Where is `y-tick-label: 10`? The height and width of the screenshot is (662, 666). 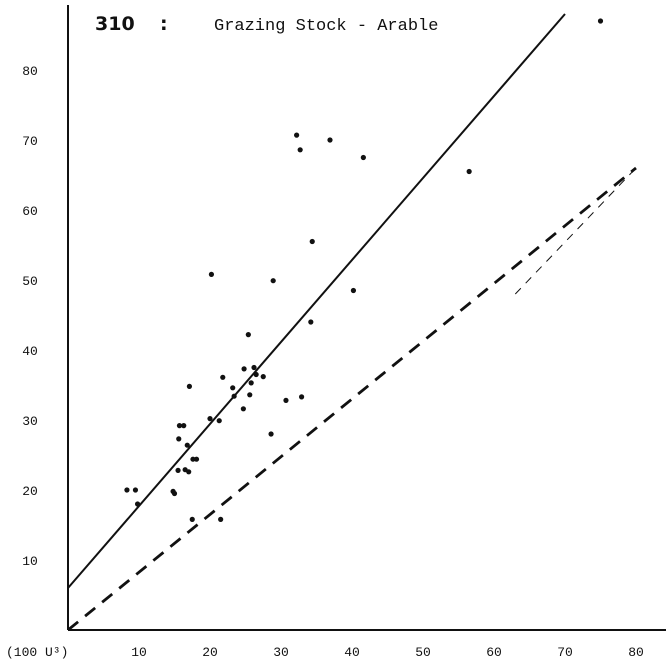
y-tick-label: 10 is located at coordinates (30, 561).